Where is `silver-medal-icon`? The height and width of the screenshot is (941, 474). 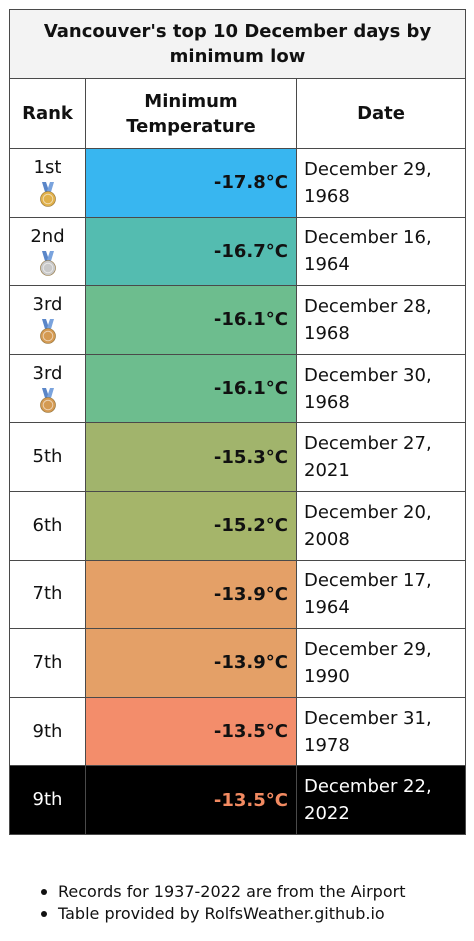
silver-medal-icon is located at coordinates (47, 263).